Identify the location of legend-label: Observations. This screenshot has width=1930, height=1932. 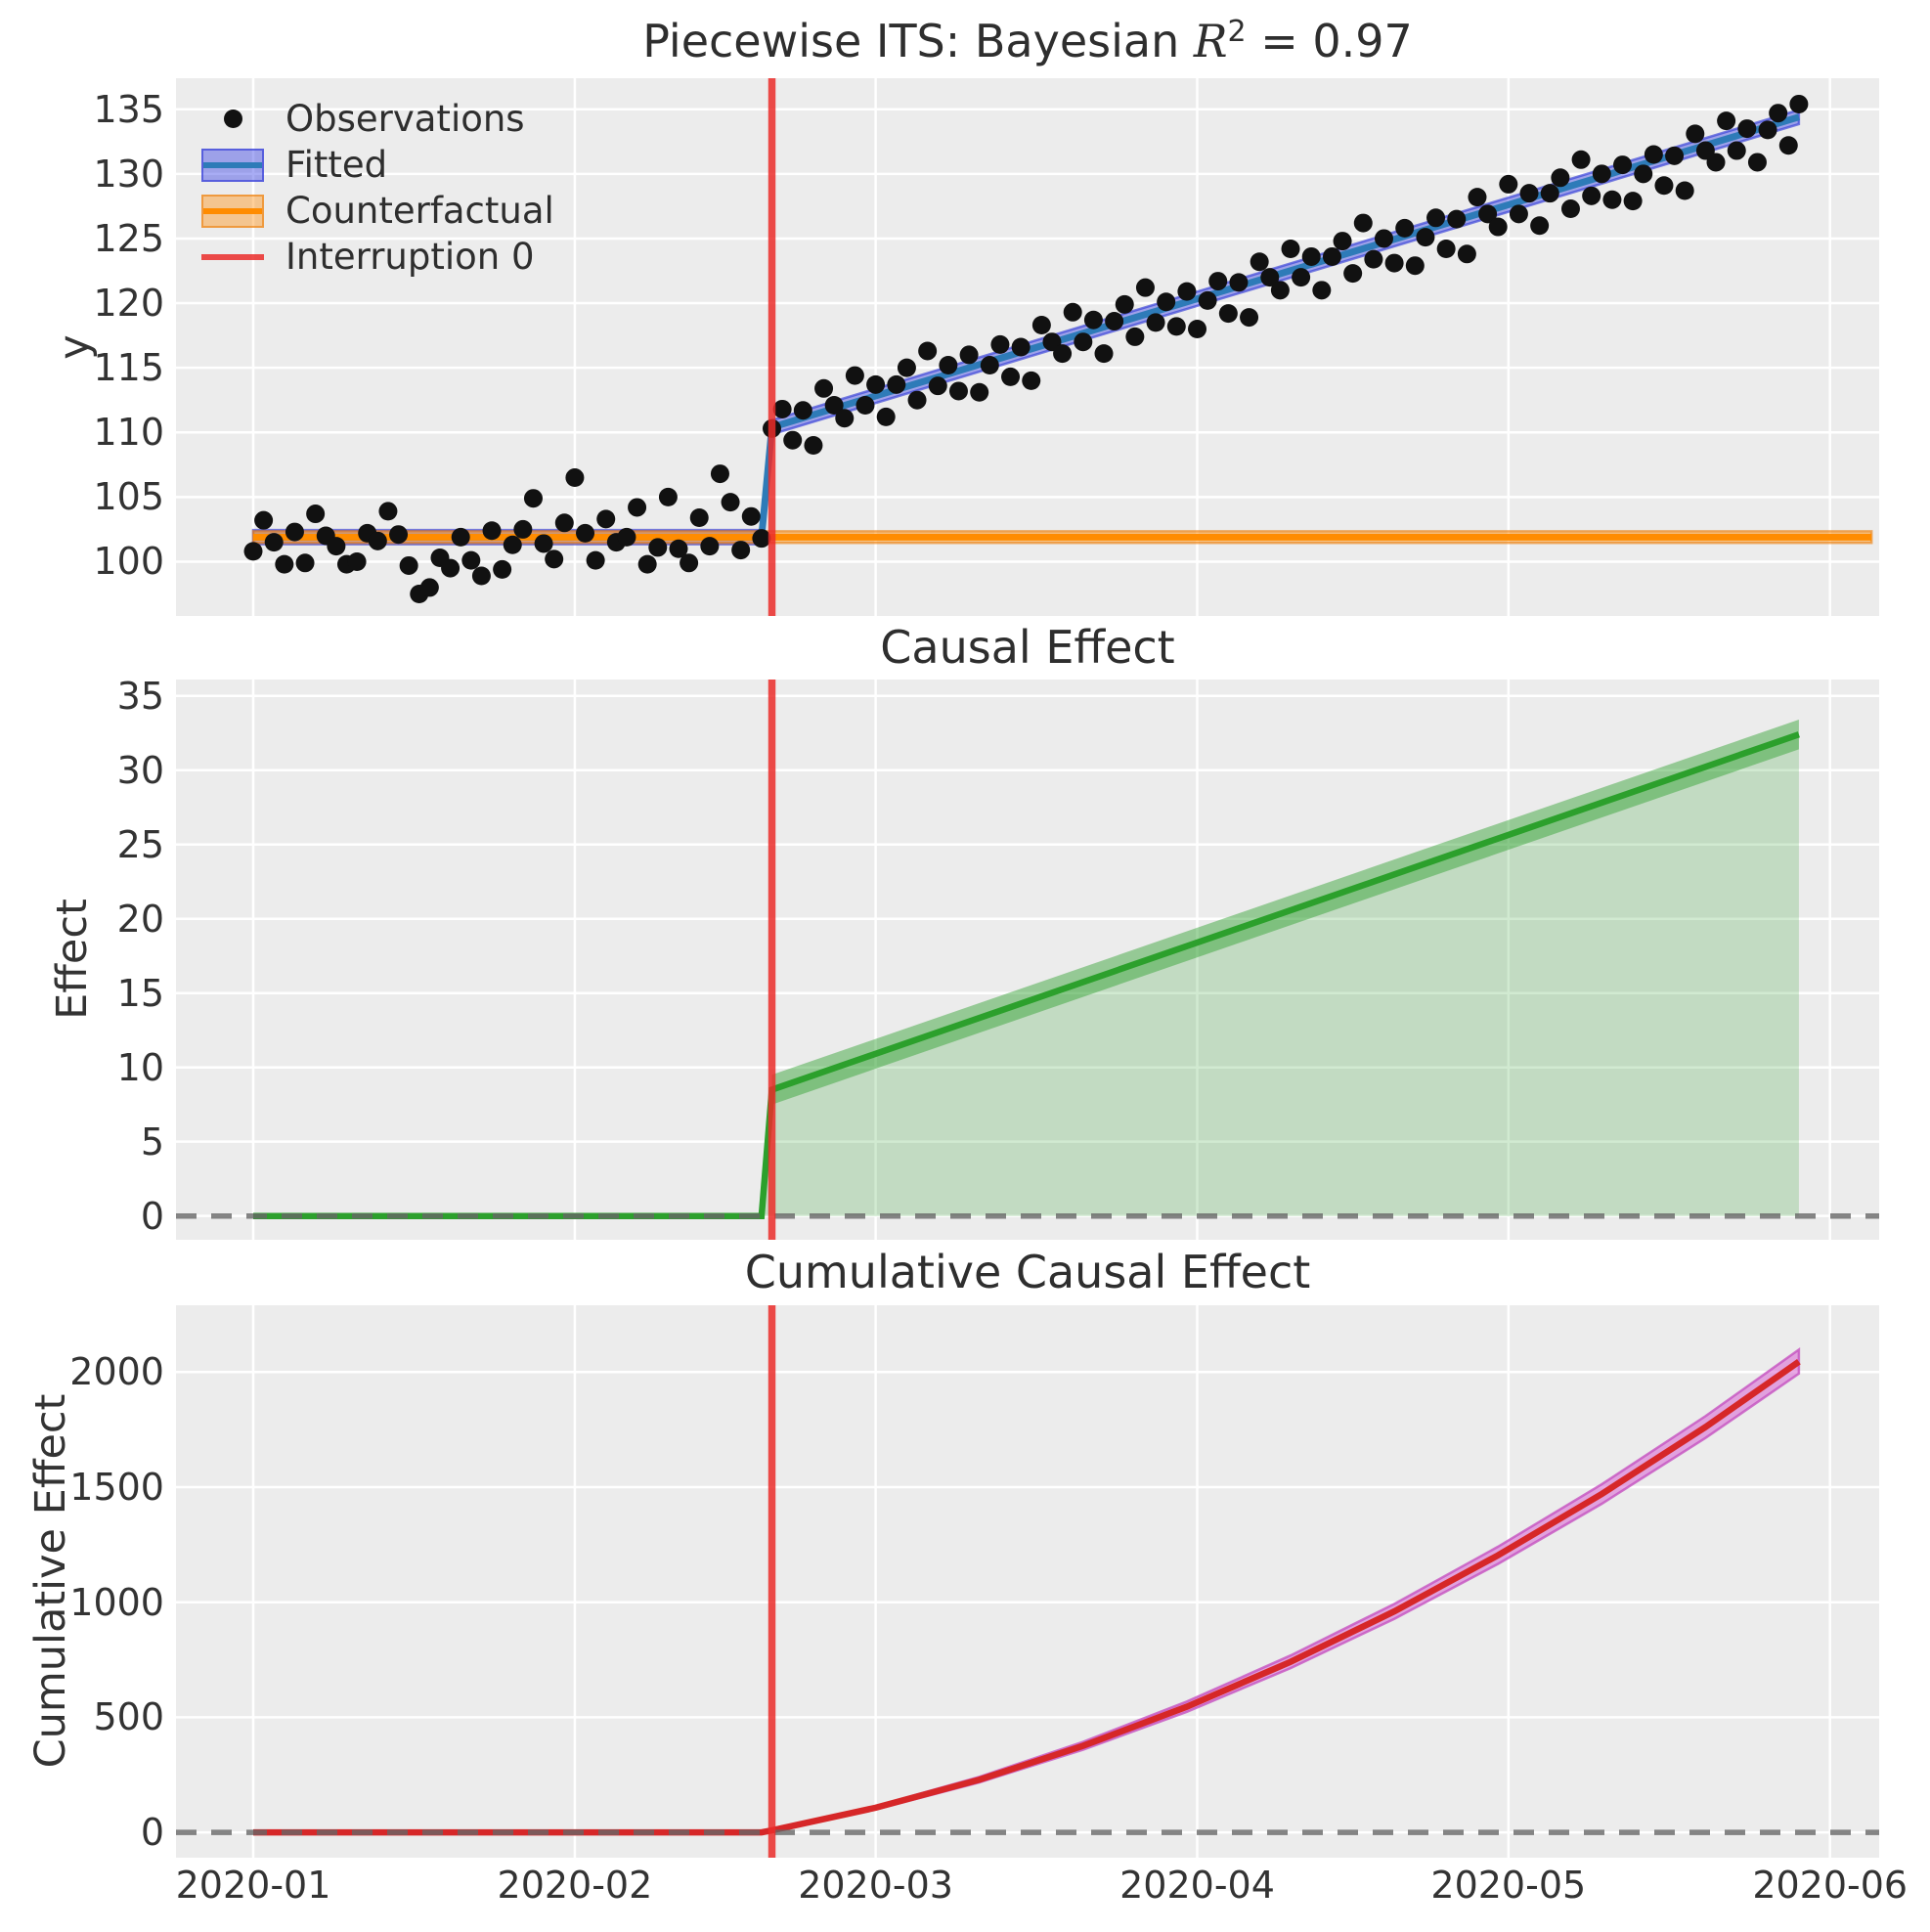
(405, 119).